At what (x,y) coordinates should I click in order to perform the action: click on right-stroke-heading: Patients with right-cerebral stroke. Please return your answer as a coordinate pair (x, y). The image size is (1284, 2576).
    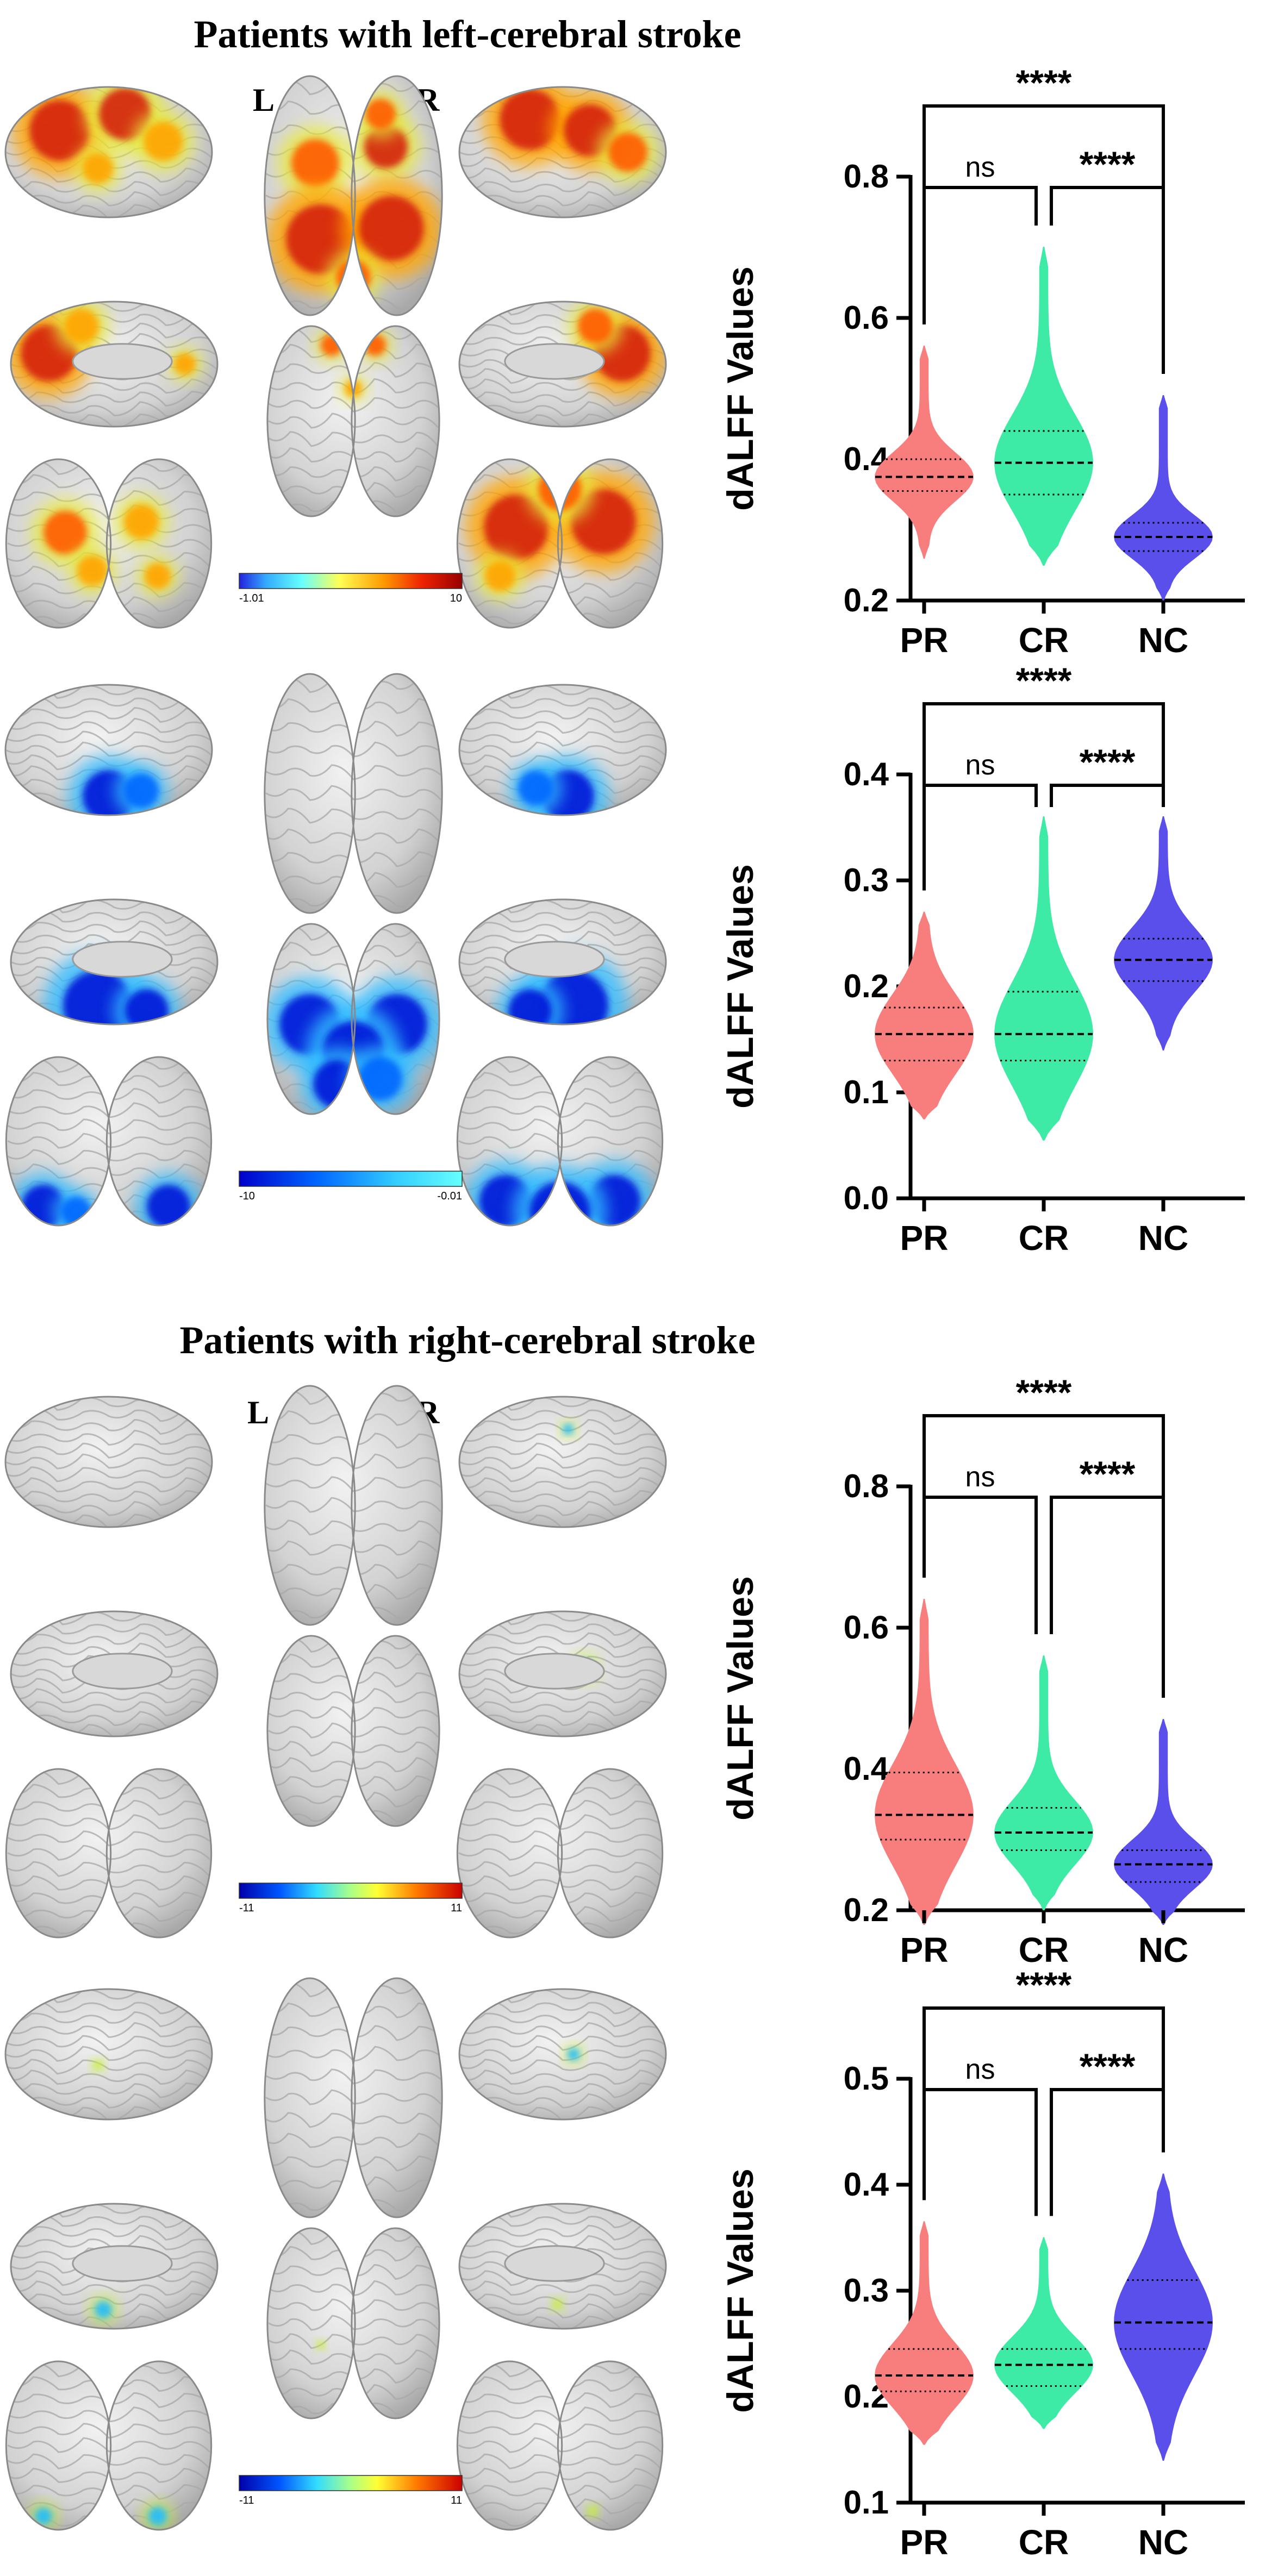
    Looking at the image, I should click on (467, 1340).